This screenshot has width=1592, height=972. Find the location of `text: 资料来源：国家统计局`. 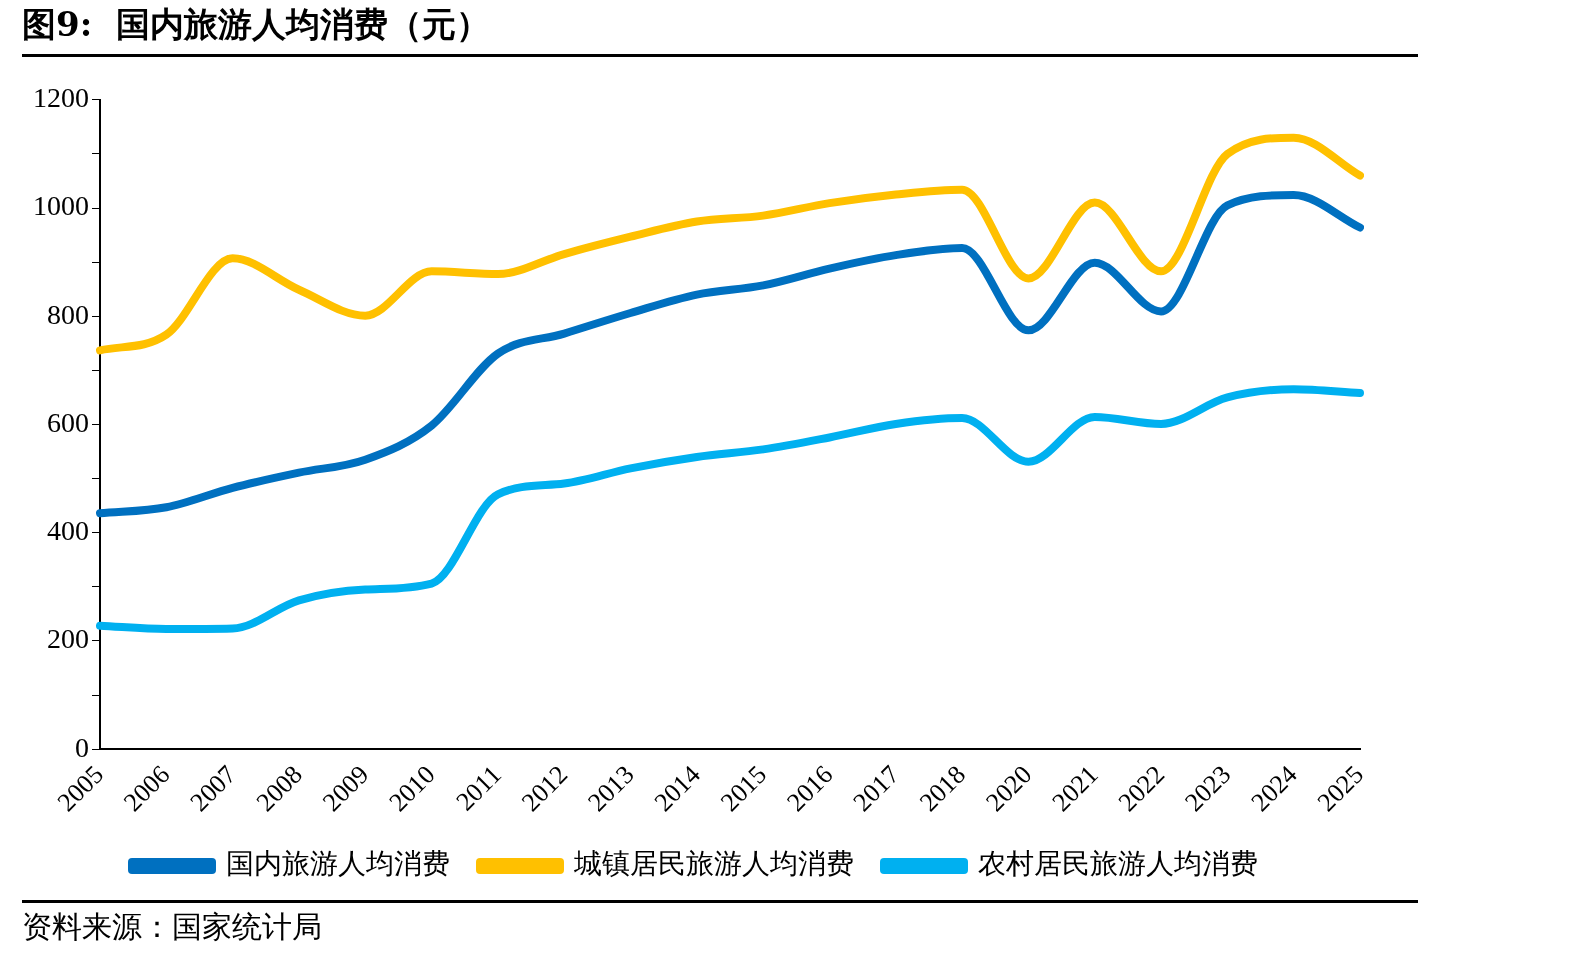

text: 资料来源：国家统计局 is located at coordinates (720, 924).